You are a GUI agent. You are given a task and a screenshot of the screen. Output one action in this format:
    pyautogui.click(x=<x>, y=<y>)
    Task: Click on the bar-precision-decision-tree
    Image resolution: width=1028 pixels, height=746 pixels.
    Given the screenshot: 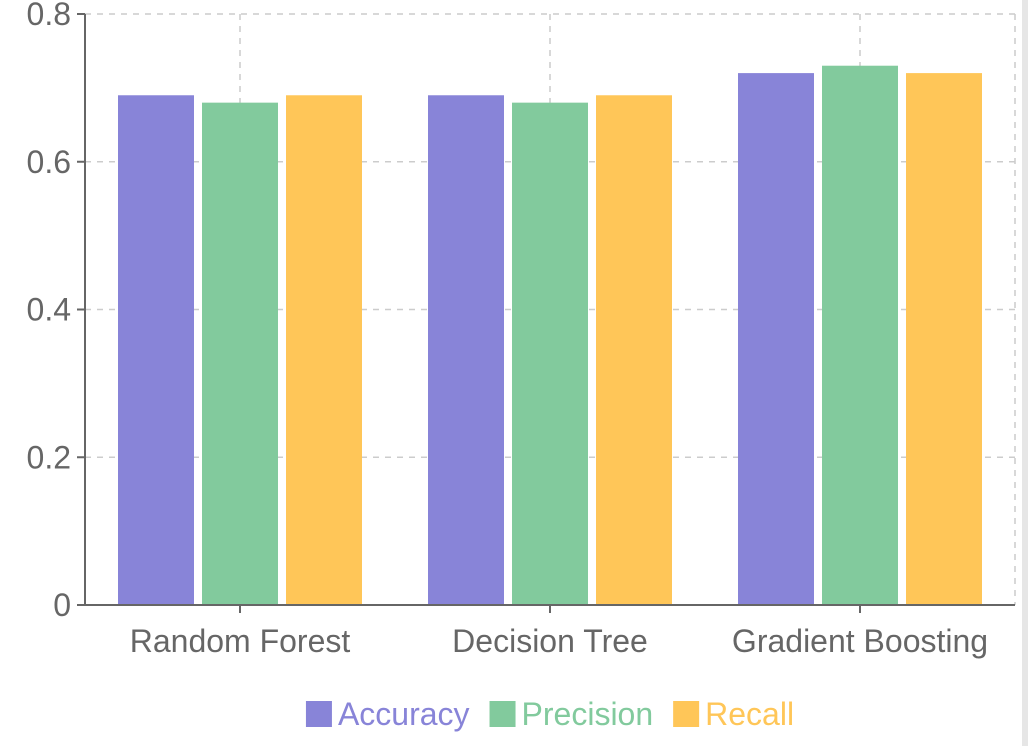 What is the action you would take?
    pyautogui.click(x=550, y=354)
    